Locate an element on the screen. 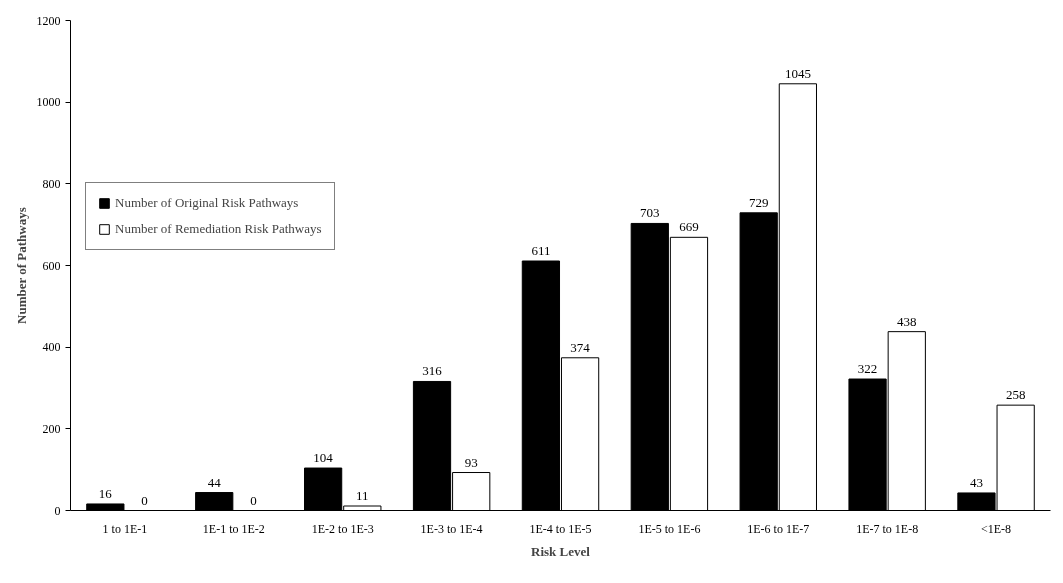 This screenshot has width=1063, height=583. x-tick-label: 1E-2 to 1E-3 is located at coordinates (342, 528).